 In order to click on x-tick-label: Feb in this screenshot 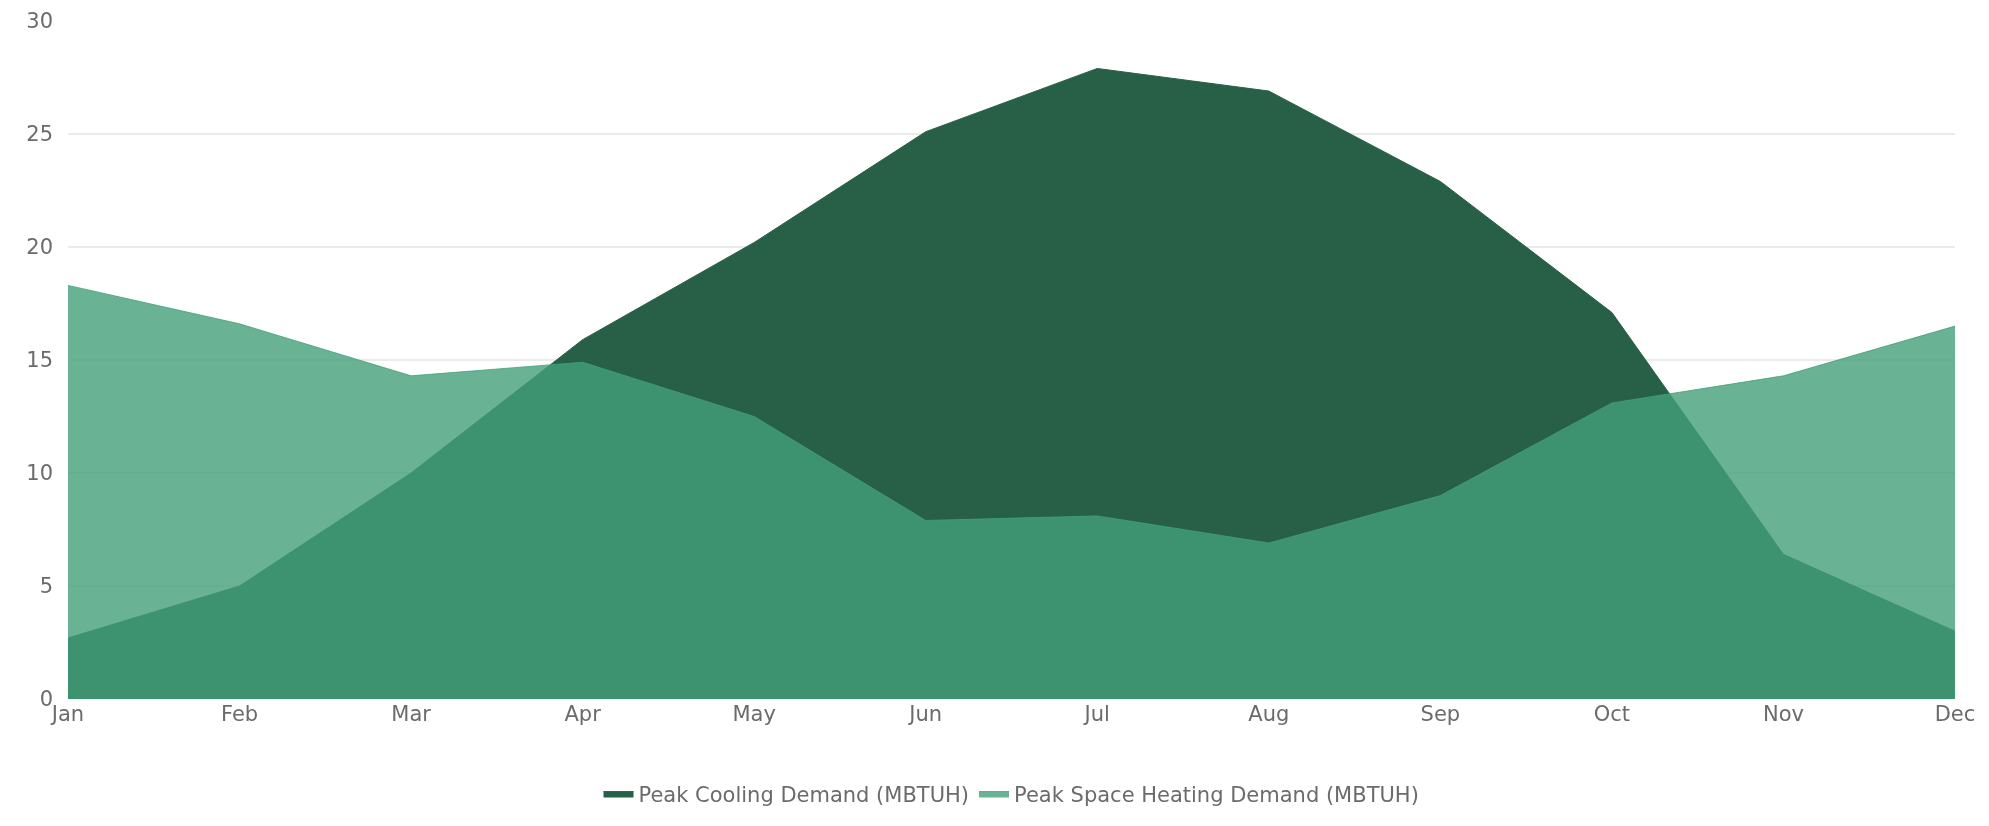, I will do `click(239, 714)`.